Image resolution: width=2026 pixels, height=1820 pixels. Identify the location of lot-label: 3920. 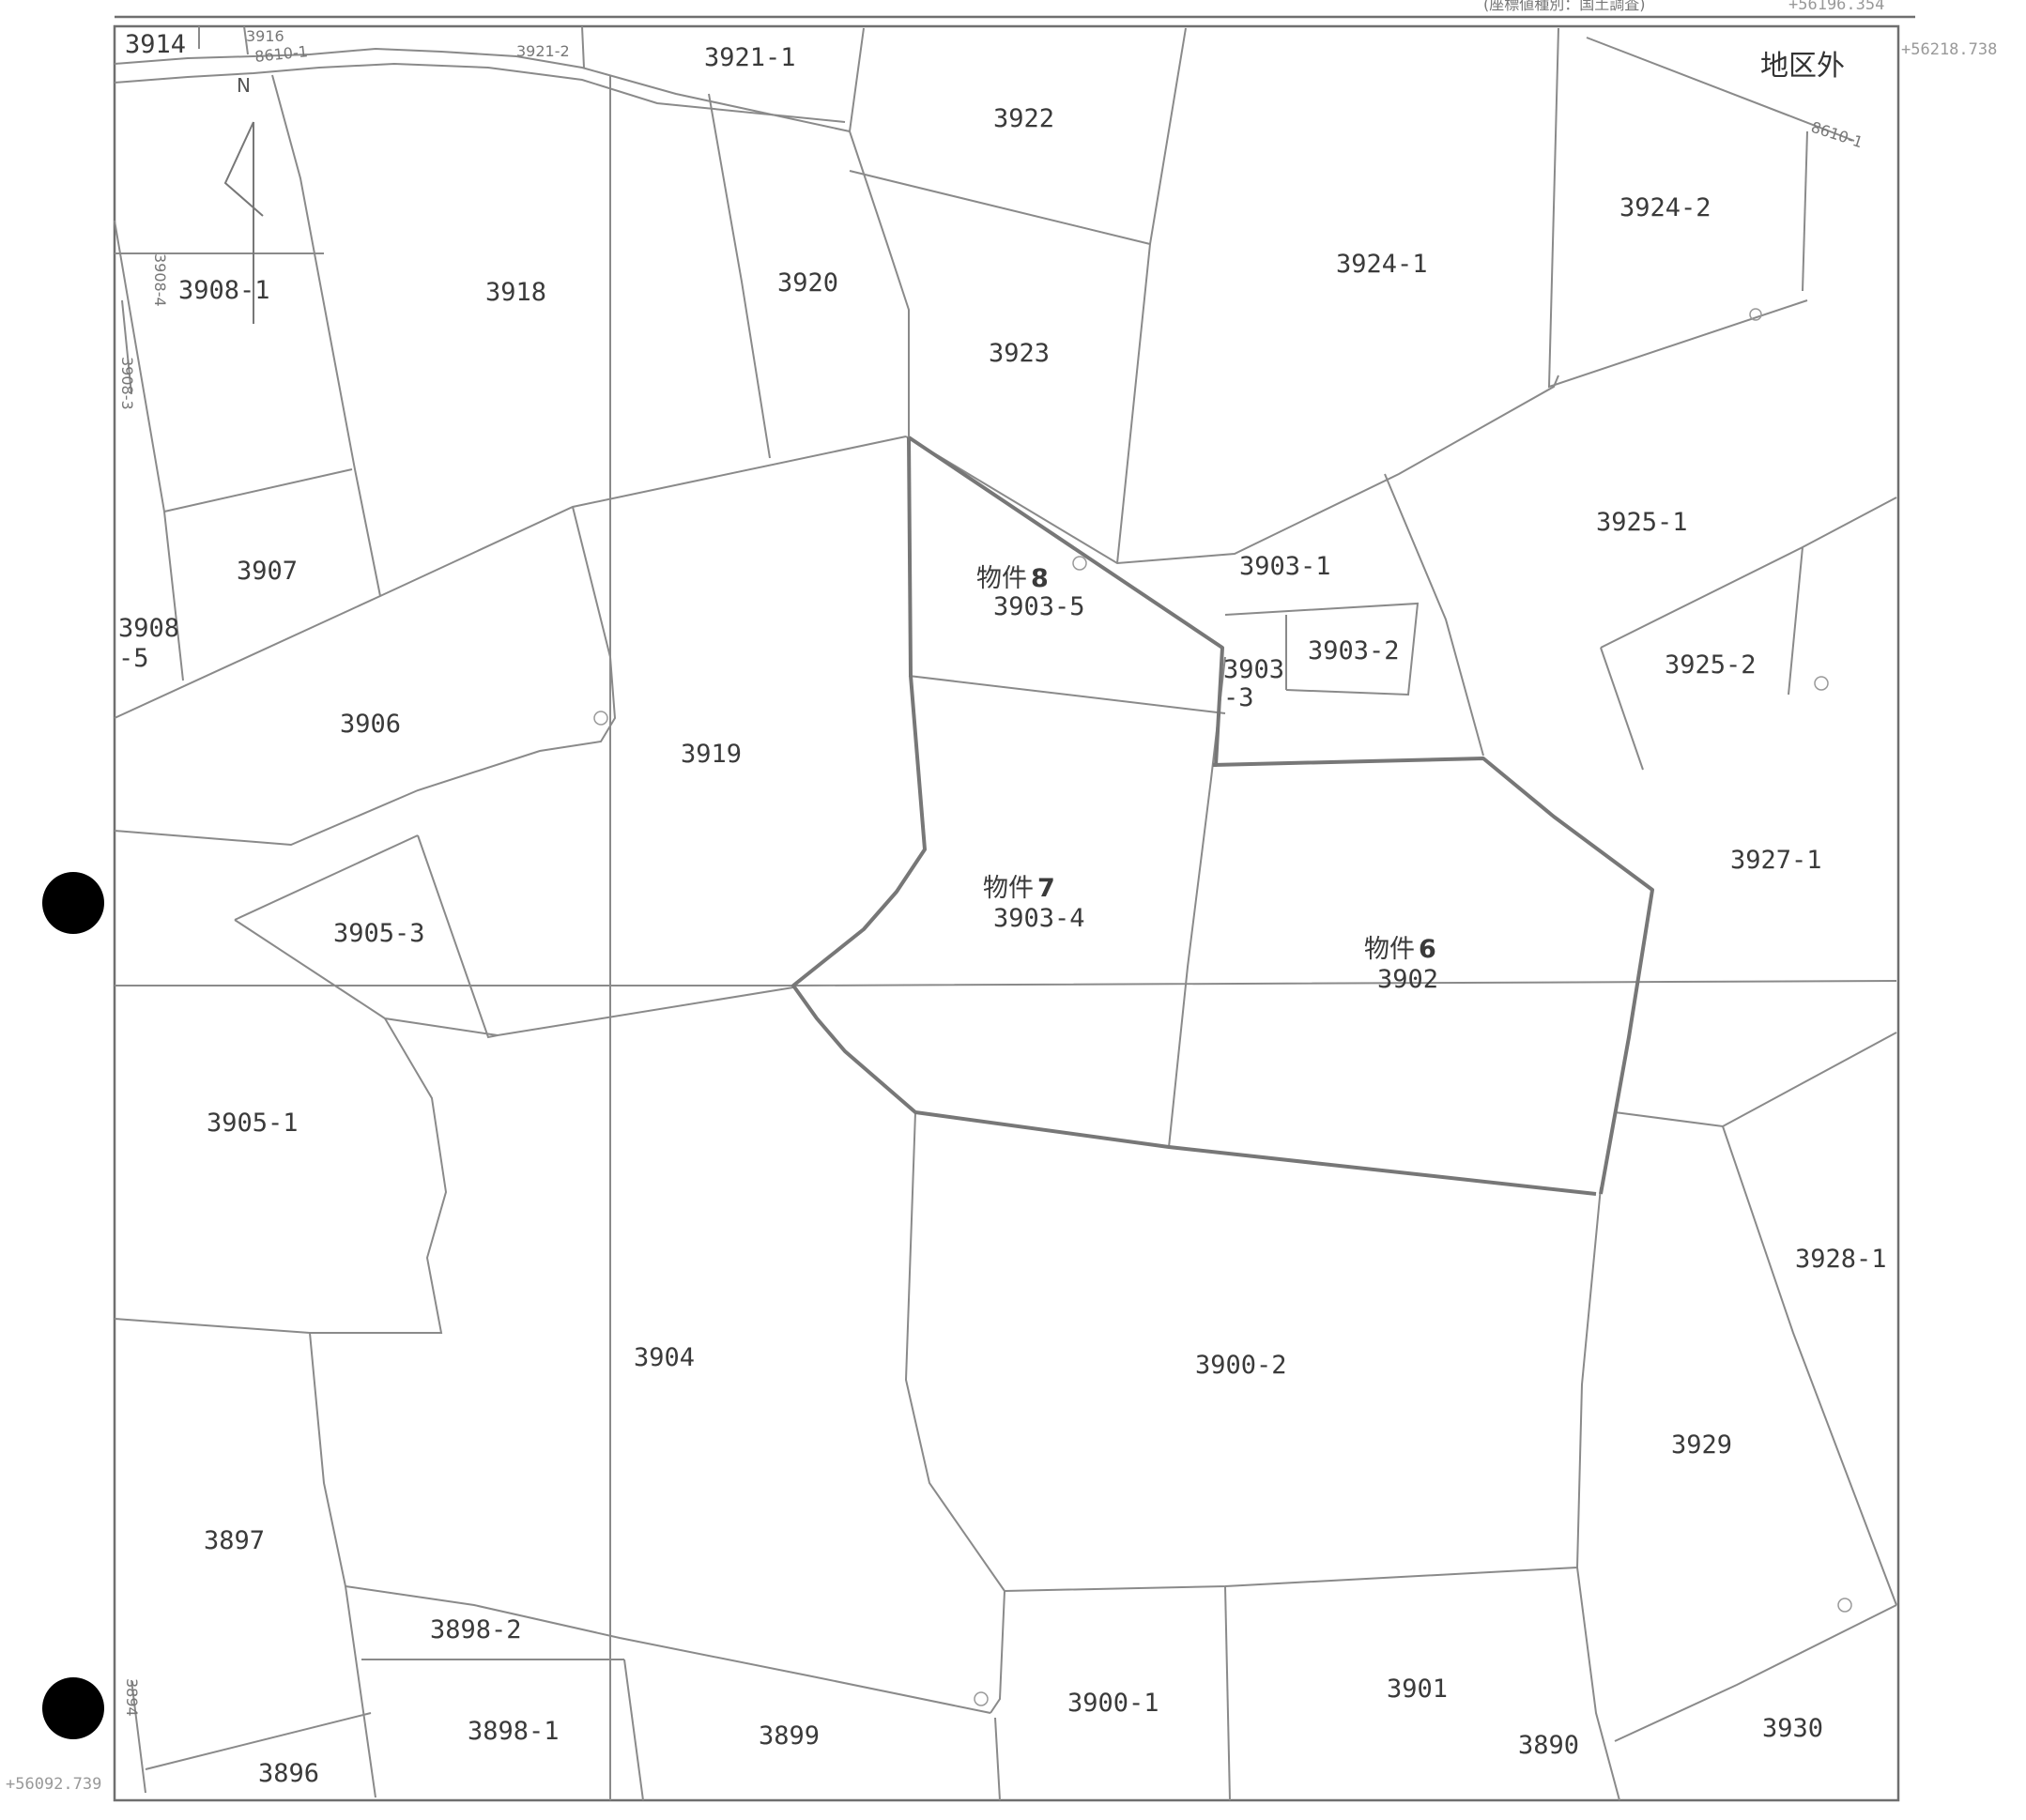
(807, 283).